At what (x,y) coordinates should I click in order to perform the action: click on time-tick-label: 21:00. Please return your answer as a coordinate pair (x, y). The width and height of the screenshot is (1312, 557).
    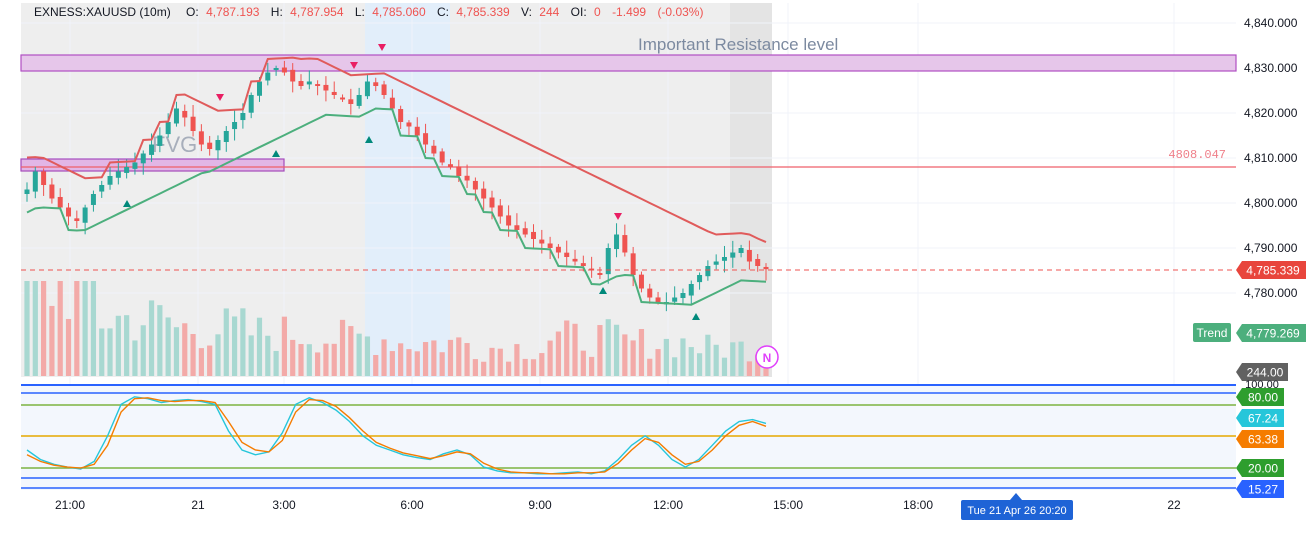
    Looking at the image, I should click on (70, 505).